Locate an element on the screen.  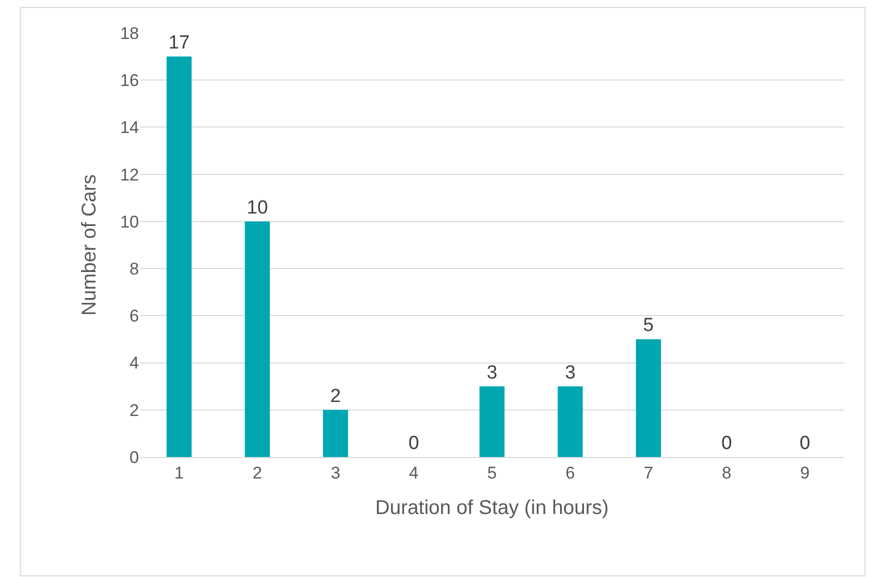
y-tick-label: 2 is located at coordinates (134, 410).